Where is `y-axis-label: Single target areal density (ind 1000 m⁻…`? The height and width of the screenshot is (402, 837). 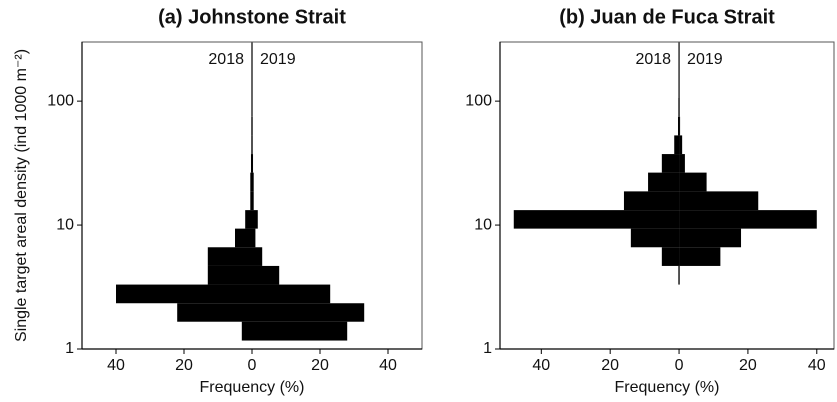
y-axis-label: Single target areal density (ind 1000 m⁻… is located at coordinates (21, 195).